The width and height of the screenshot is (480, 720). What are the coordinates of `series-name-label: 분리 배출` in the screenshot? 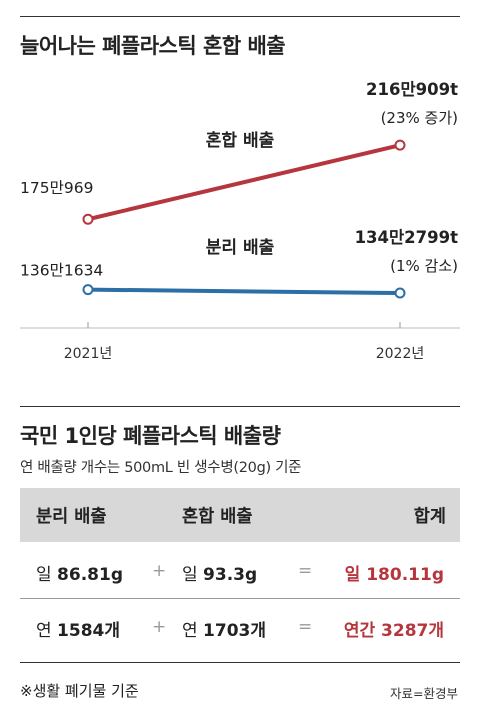 It's located at (240, 248).